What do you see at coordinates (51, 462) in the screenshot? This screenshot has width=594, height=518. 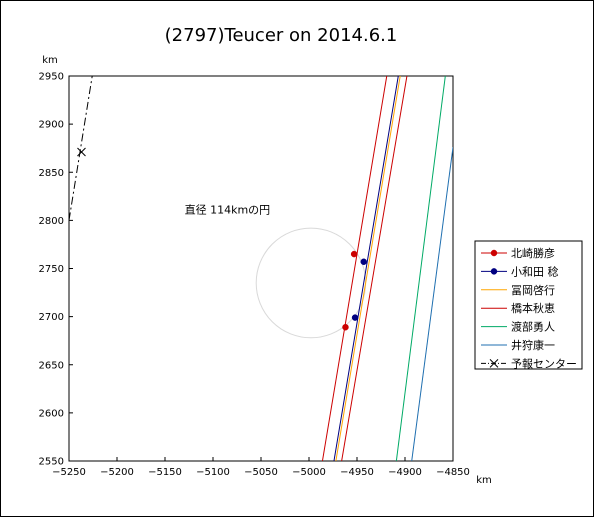 I see `y-tick-label: 2550` at bounding box center [51, 462].